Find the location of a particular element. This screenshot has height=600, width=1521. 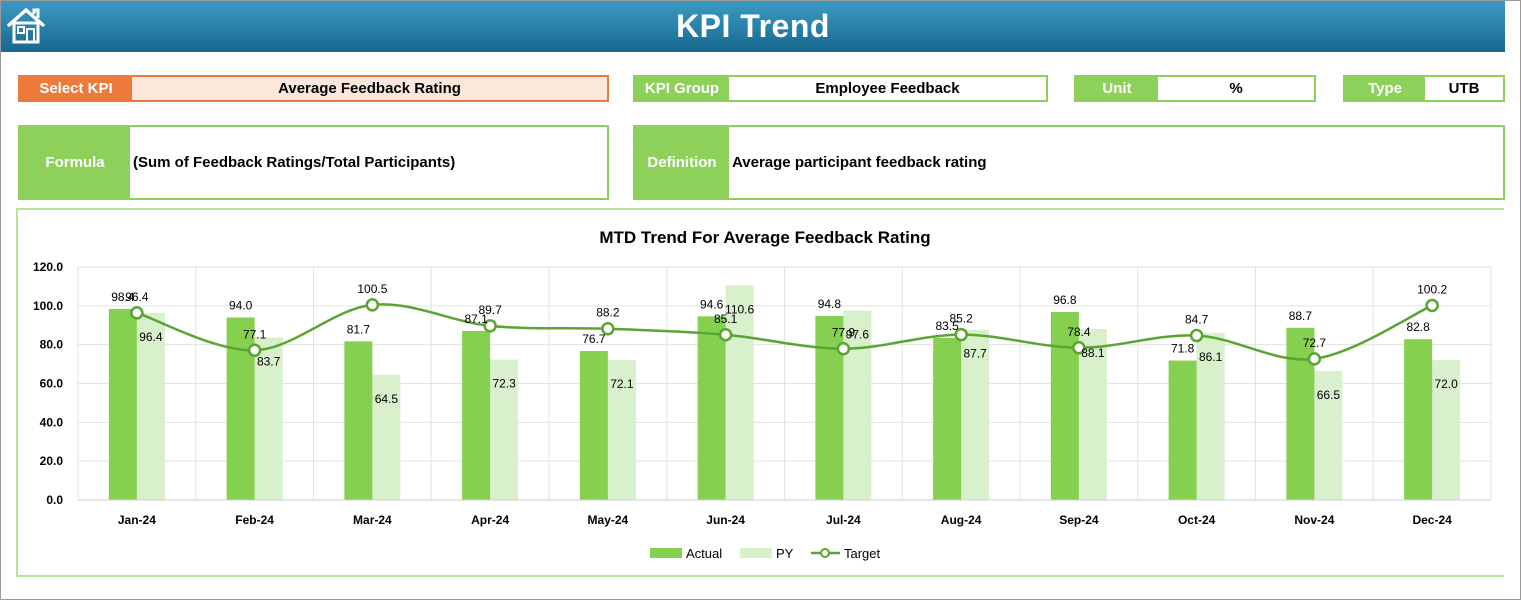

legend-target-label: Target is located at coordinates (862, 553).